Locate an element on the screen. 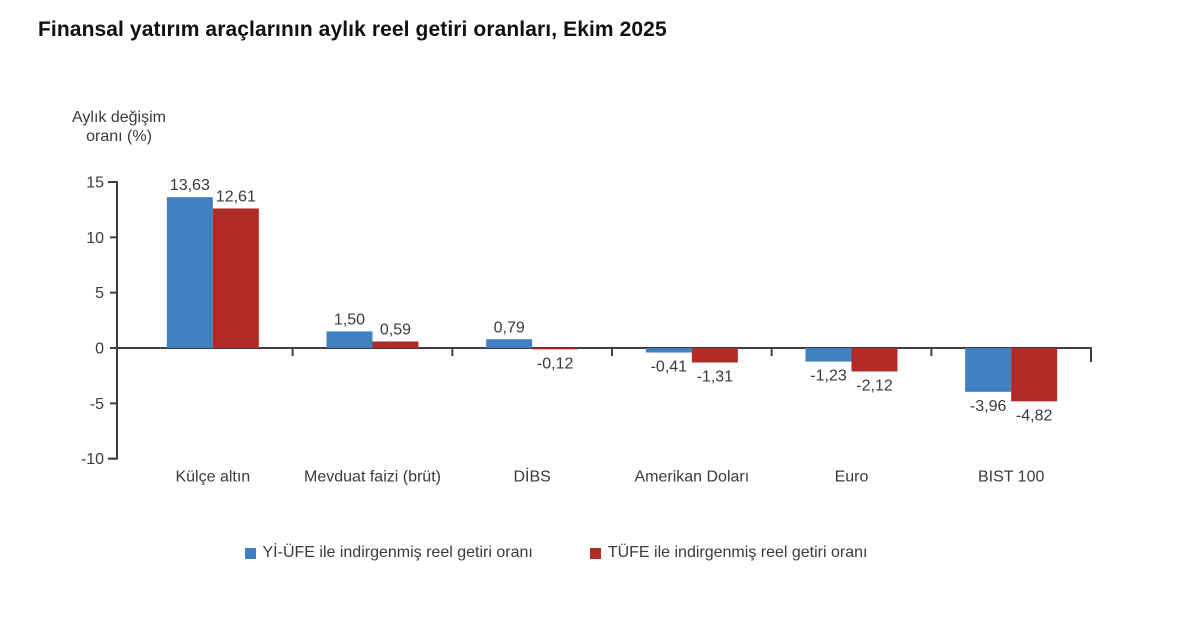 This screenshot has width=1200, height=624. legend-swatch-blue-icon is located at coordinates (250, 553).